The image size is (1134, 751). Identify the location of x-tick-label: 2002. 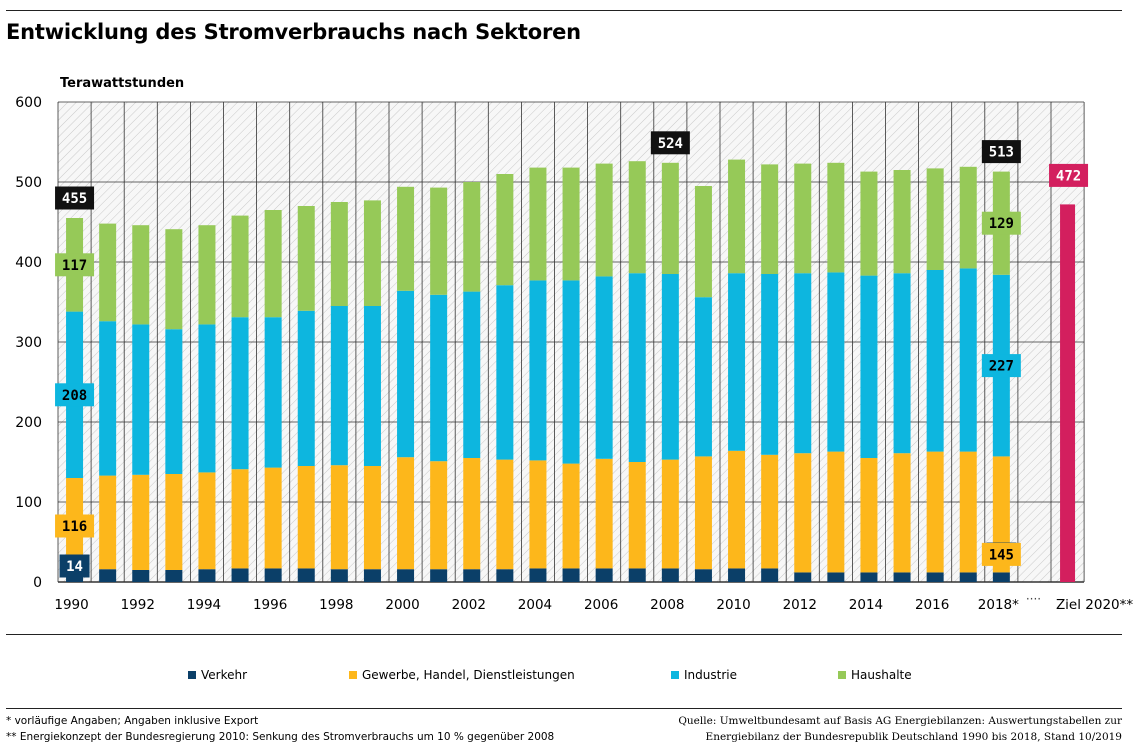
(469, 605).